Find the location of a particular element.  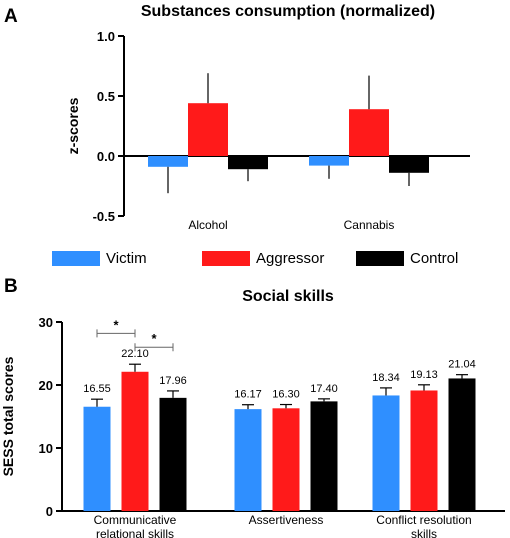

data-label: 16.17 is located at coordinates (248, 395).